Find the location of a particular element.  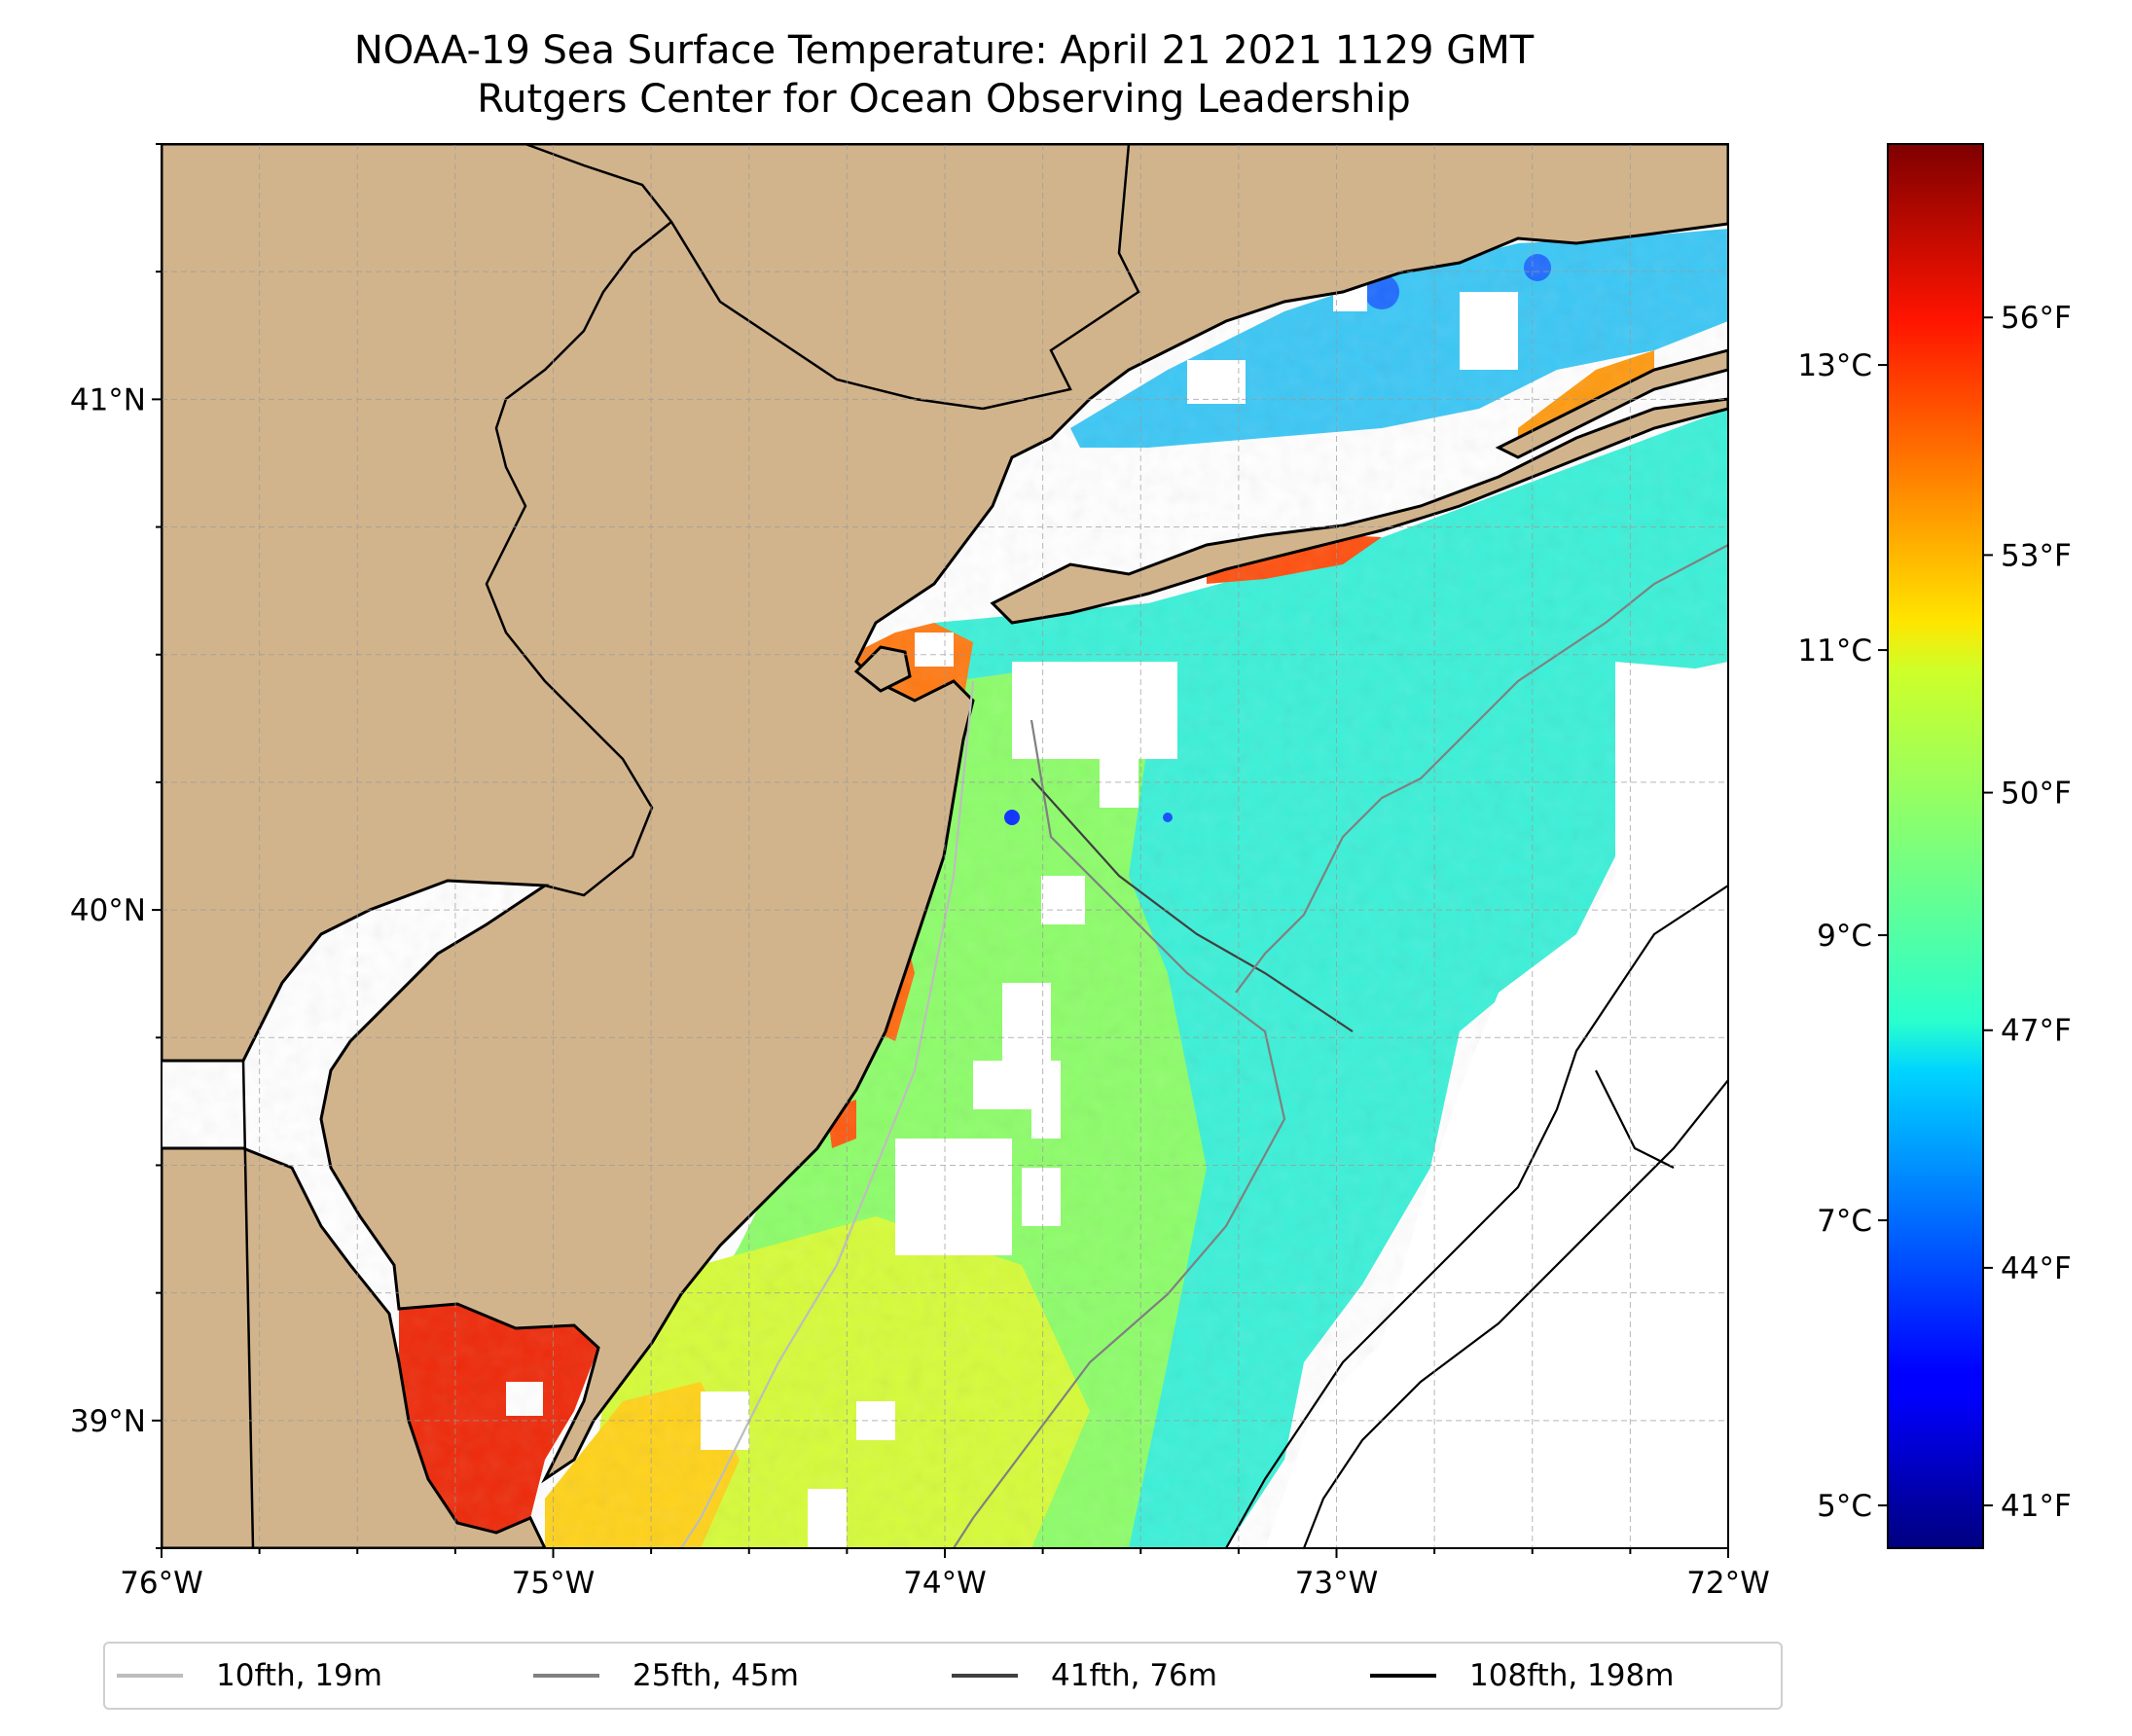

contour-108fth-c is located at coordinates (1635, 1119).